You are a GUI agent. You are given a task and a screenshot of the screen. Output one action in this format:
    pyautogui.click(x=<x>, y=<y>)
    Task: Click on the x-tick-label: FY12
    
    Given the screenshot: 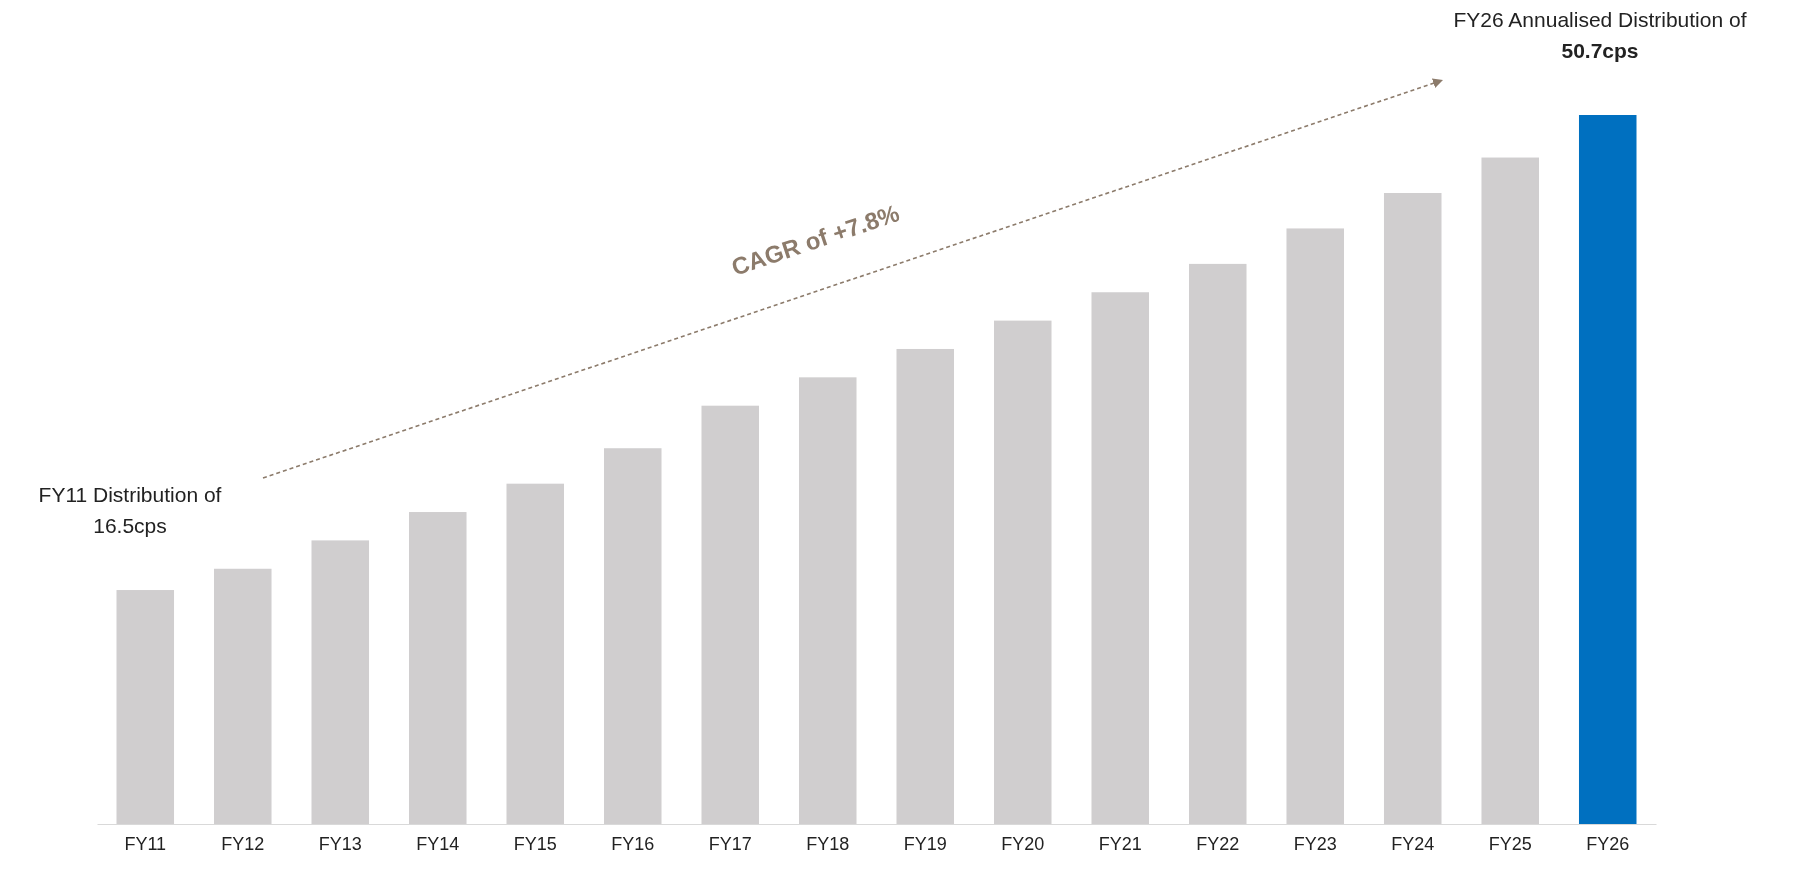 What is the action you would take?
    pyautogui.click(x=243, y=844)
    